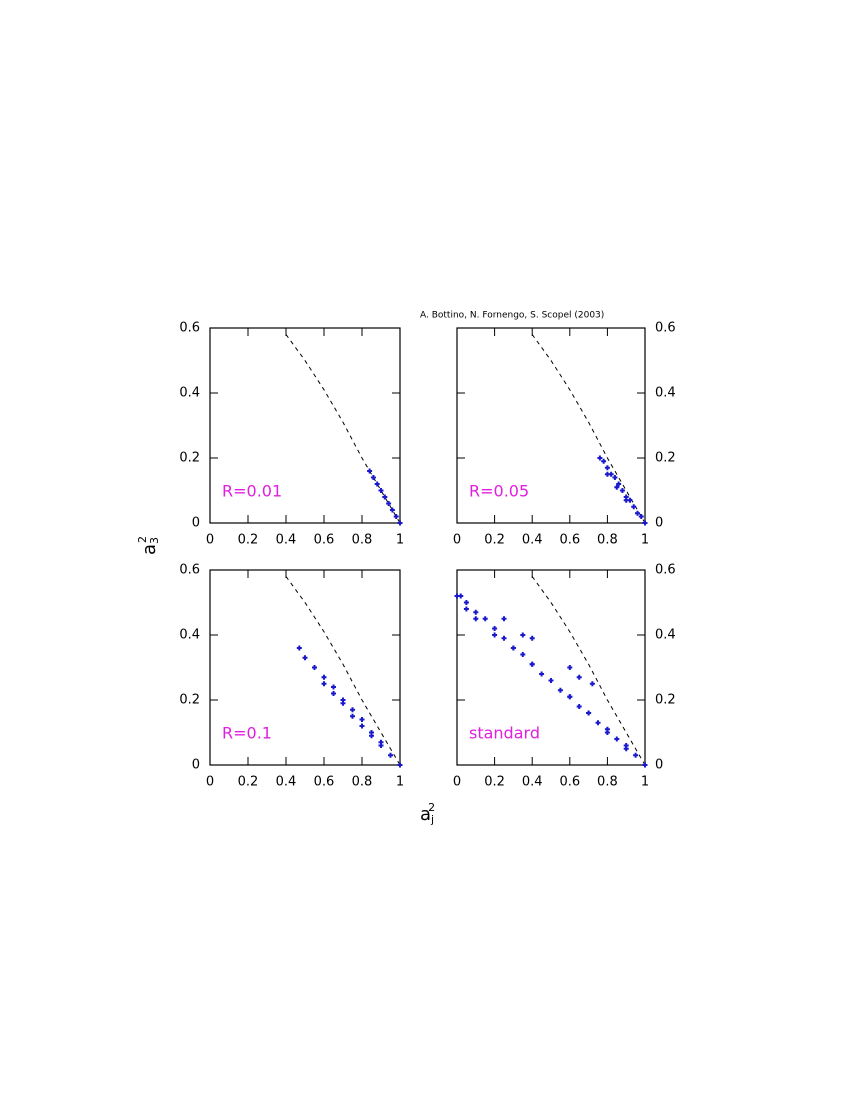 Image resolution: width=850 pixels, height=1100 pixels. I want to click on label-sub: j, so click(432, 819).